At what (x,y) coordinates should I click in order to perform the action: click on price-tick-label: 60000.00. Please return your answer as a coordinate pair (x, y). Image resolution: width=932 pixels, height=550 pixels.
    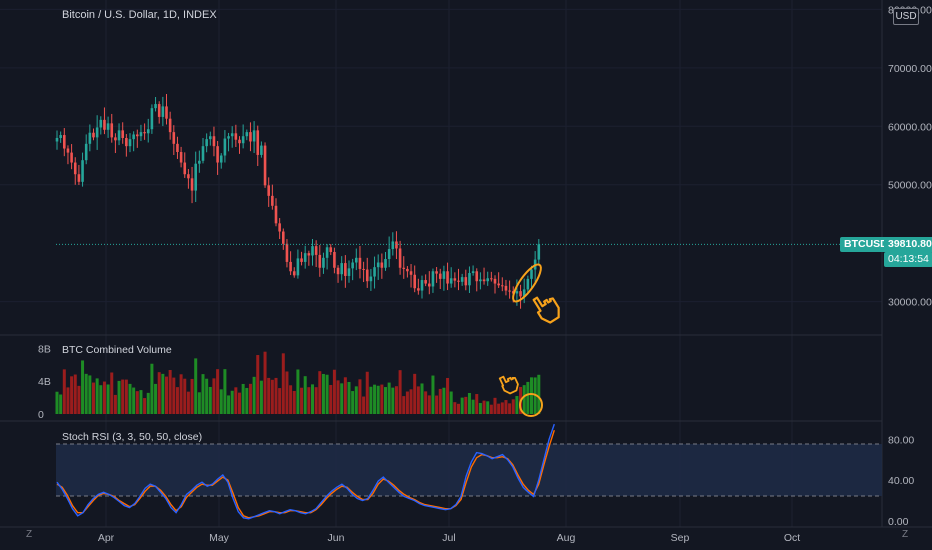
    Looking at the image, I should click on (910, 127).